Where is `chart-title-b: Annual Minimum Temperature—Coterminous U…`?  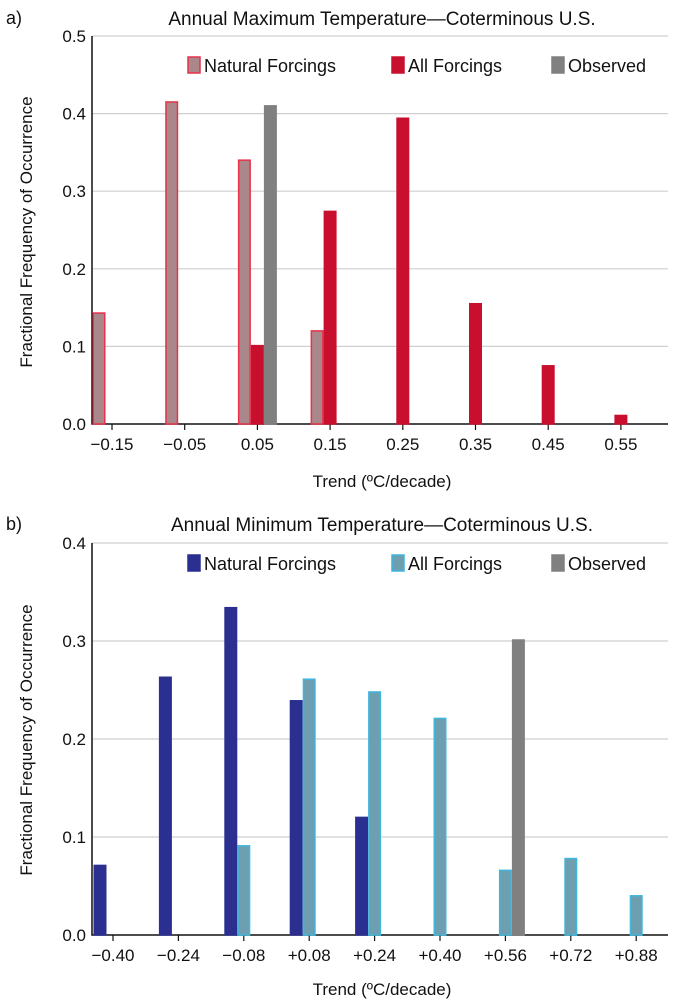 chart-title-b: Annual Minimum Temperature—Coterminous U… is located at coordinates (382, 525).